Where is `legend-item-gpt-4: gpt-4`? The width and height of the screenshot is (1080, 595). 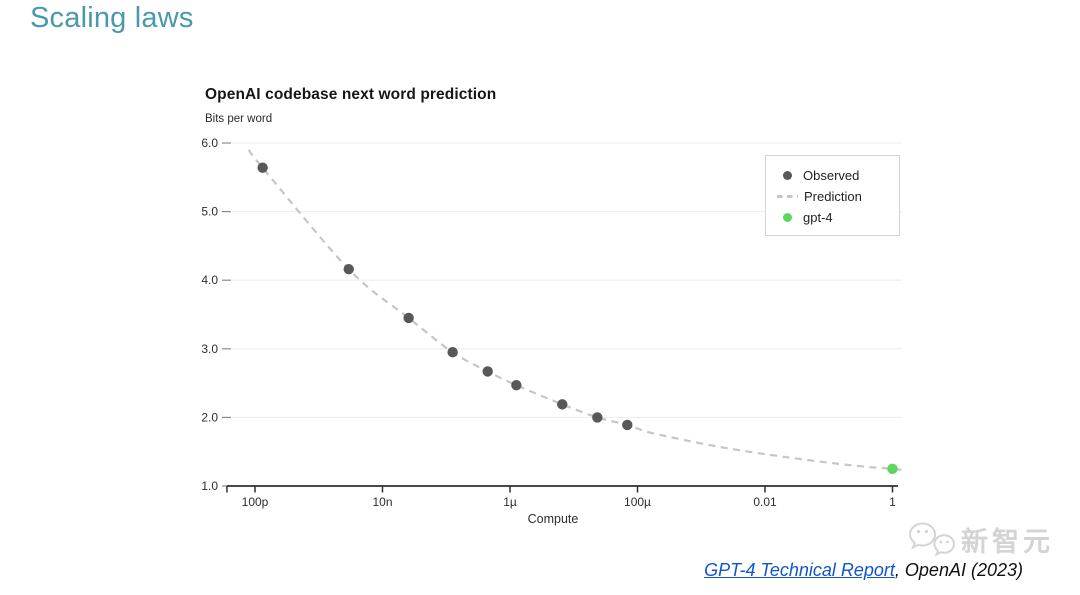 legend-item-gpt-4: gpt-4 is located at coordinates (832, 217).